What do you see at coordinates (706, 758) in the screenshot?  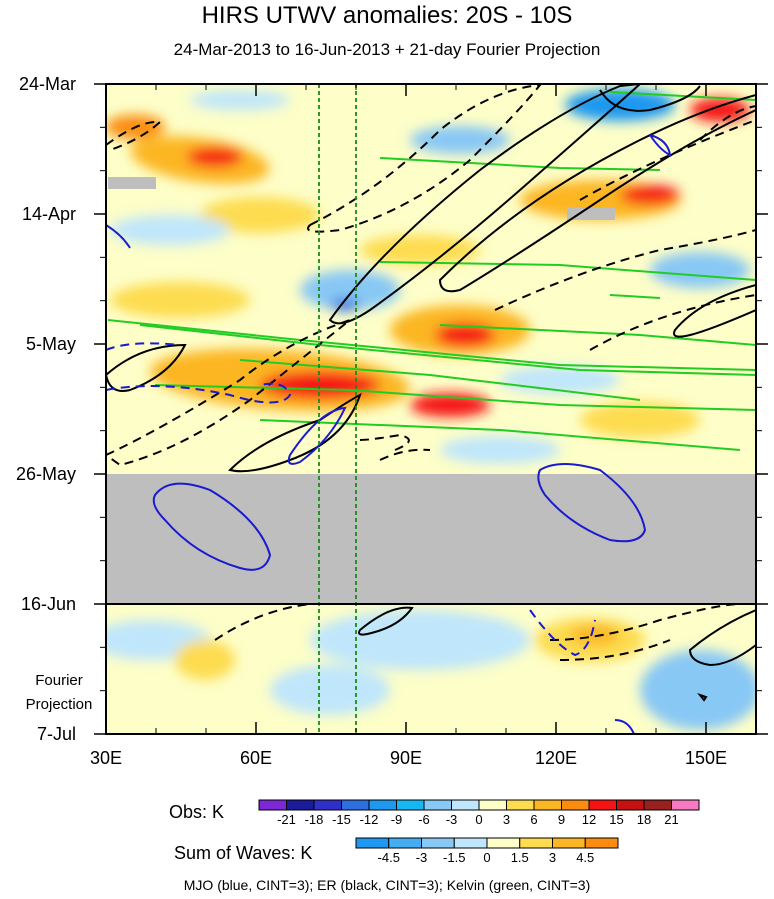 I see `x-tick-label: 150E` at bounding box center [706, 758].